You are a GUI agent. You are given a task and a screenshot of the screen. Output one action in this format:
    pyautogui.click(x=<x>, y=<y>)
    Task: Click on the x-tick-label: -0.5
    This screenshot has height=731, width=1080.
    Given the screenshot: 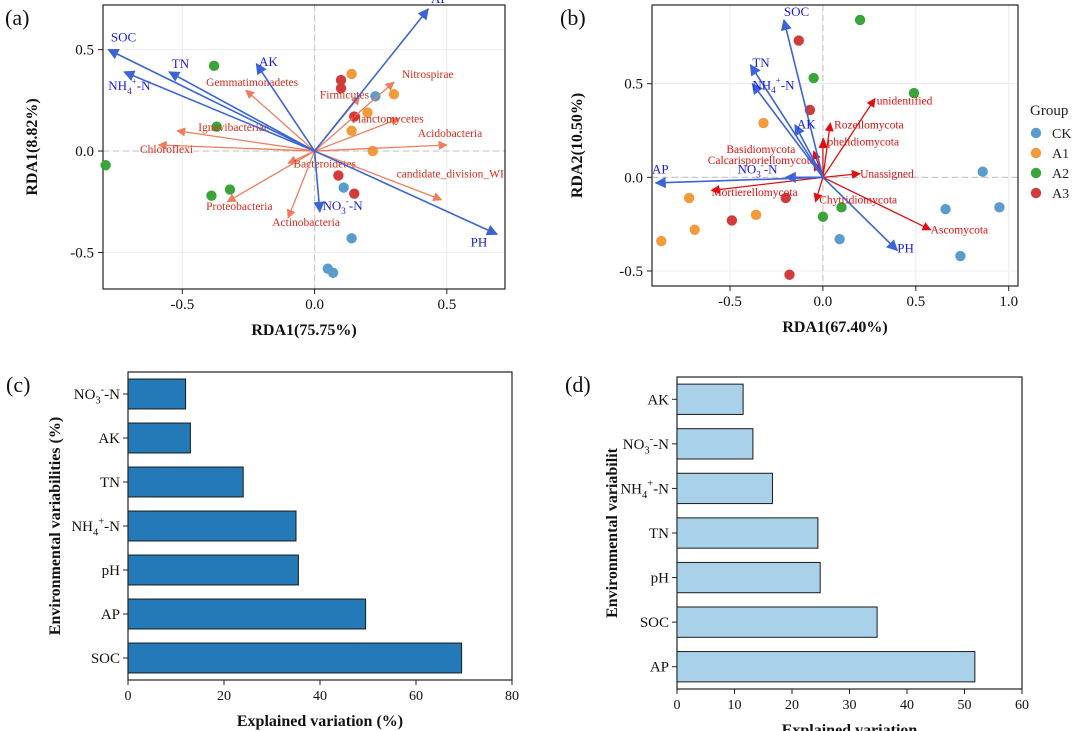 What is the action you would take?
    pyautogui.click(x=730, y=302)
    